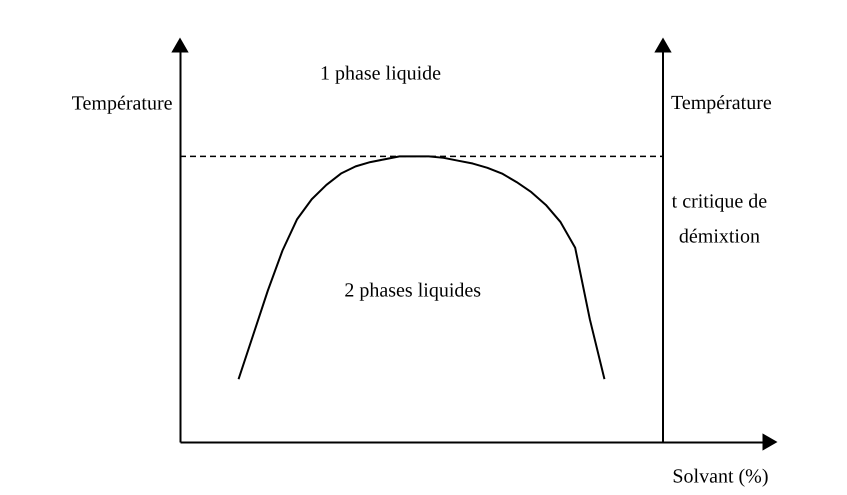 The image size is (847, 495). What do you see at coordinates (721, 103) in the screenshot?
I see `y2-axis-title: Température` at bounding box center [721, 103].